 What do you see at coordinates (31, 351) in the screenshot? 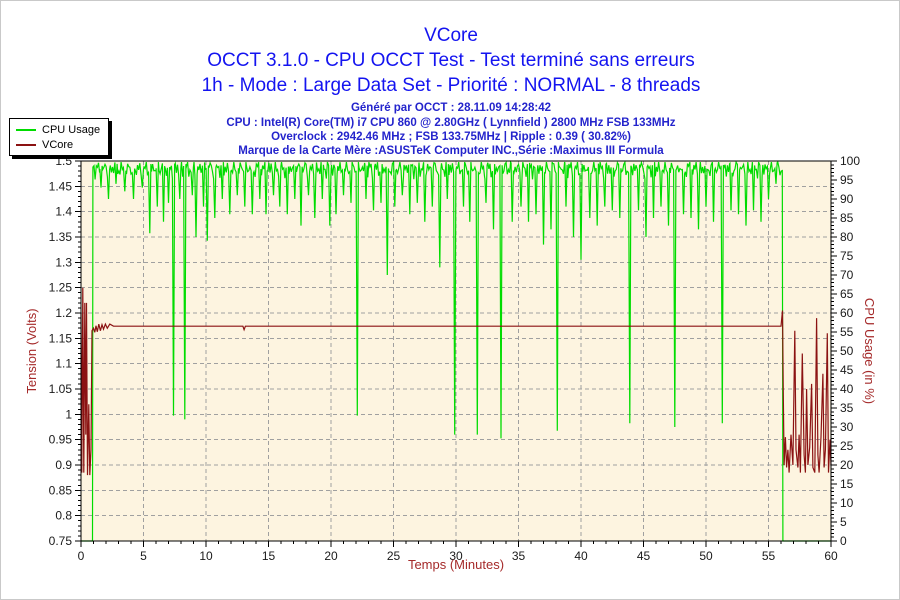
I see `left-axis-label: Tension (Volts)` at bounding box center [31, 351].